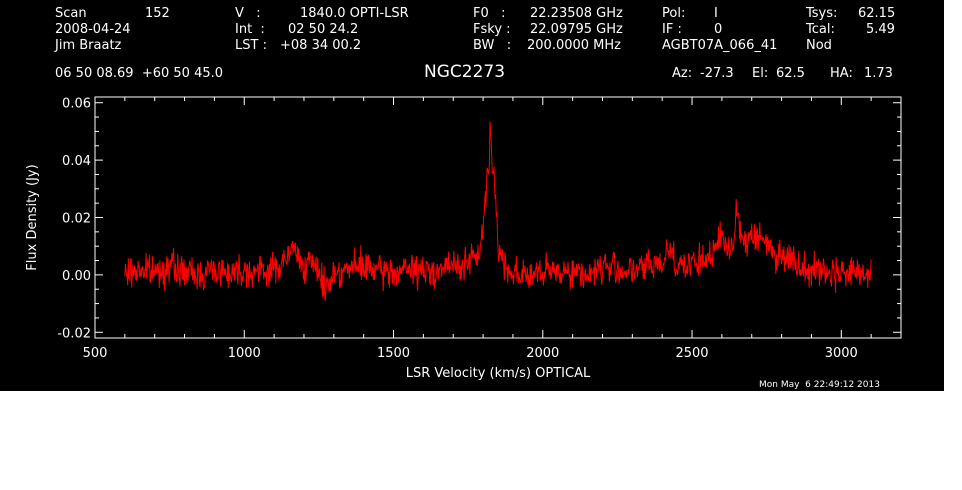  I want to click on bw-label: BW :, so click(492, 45).